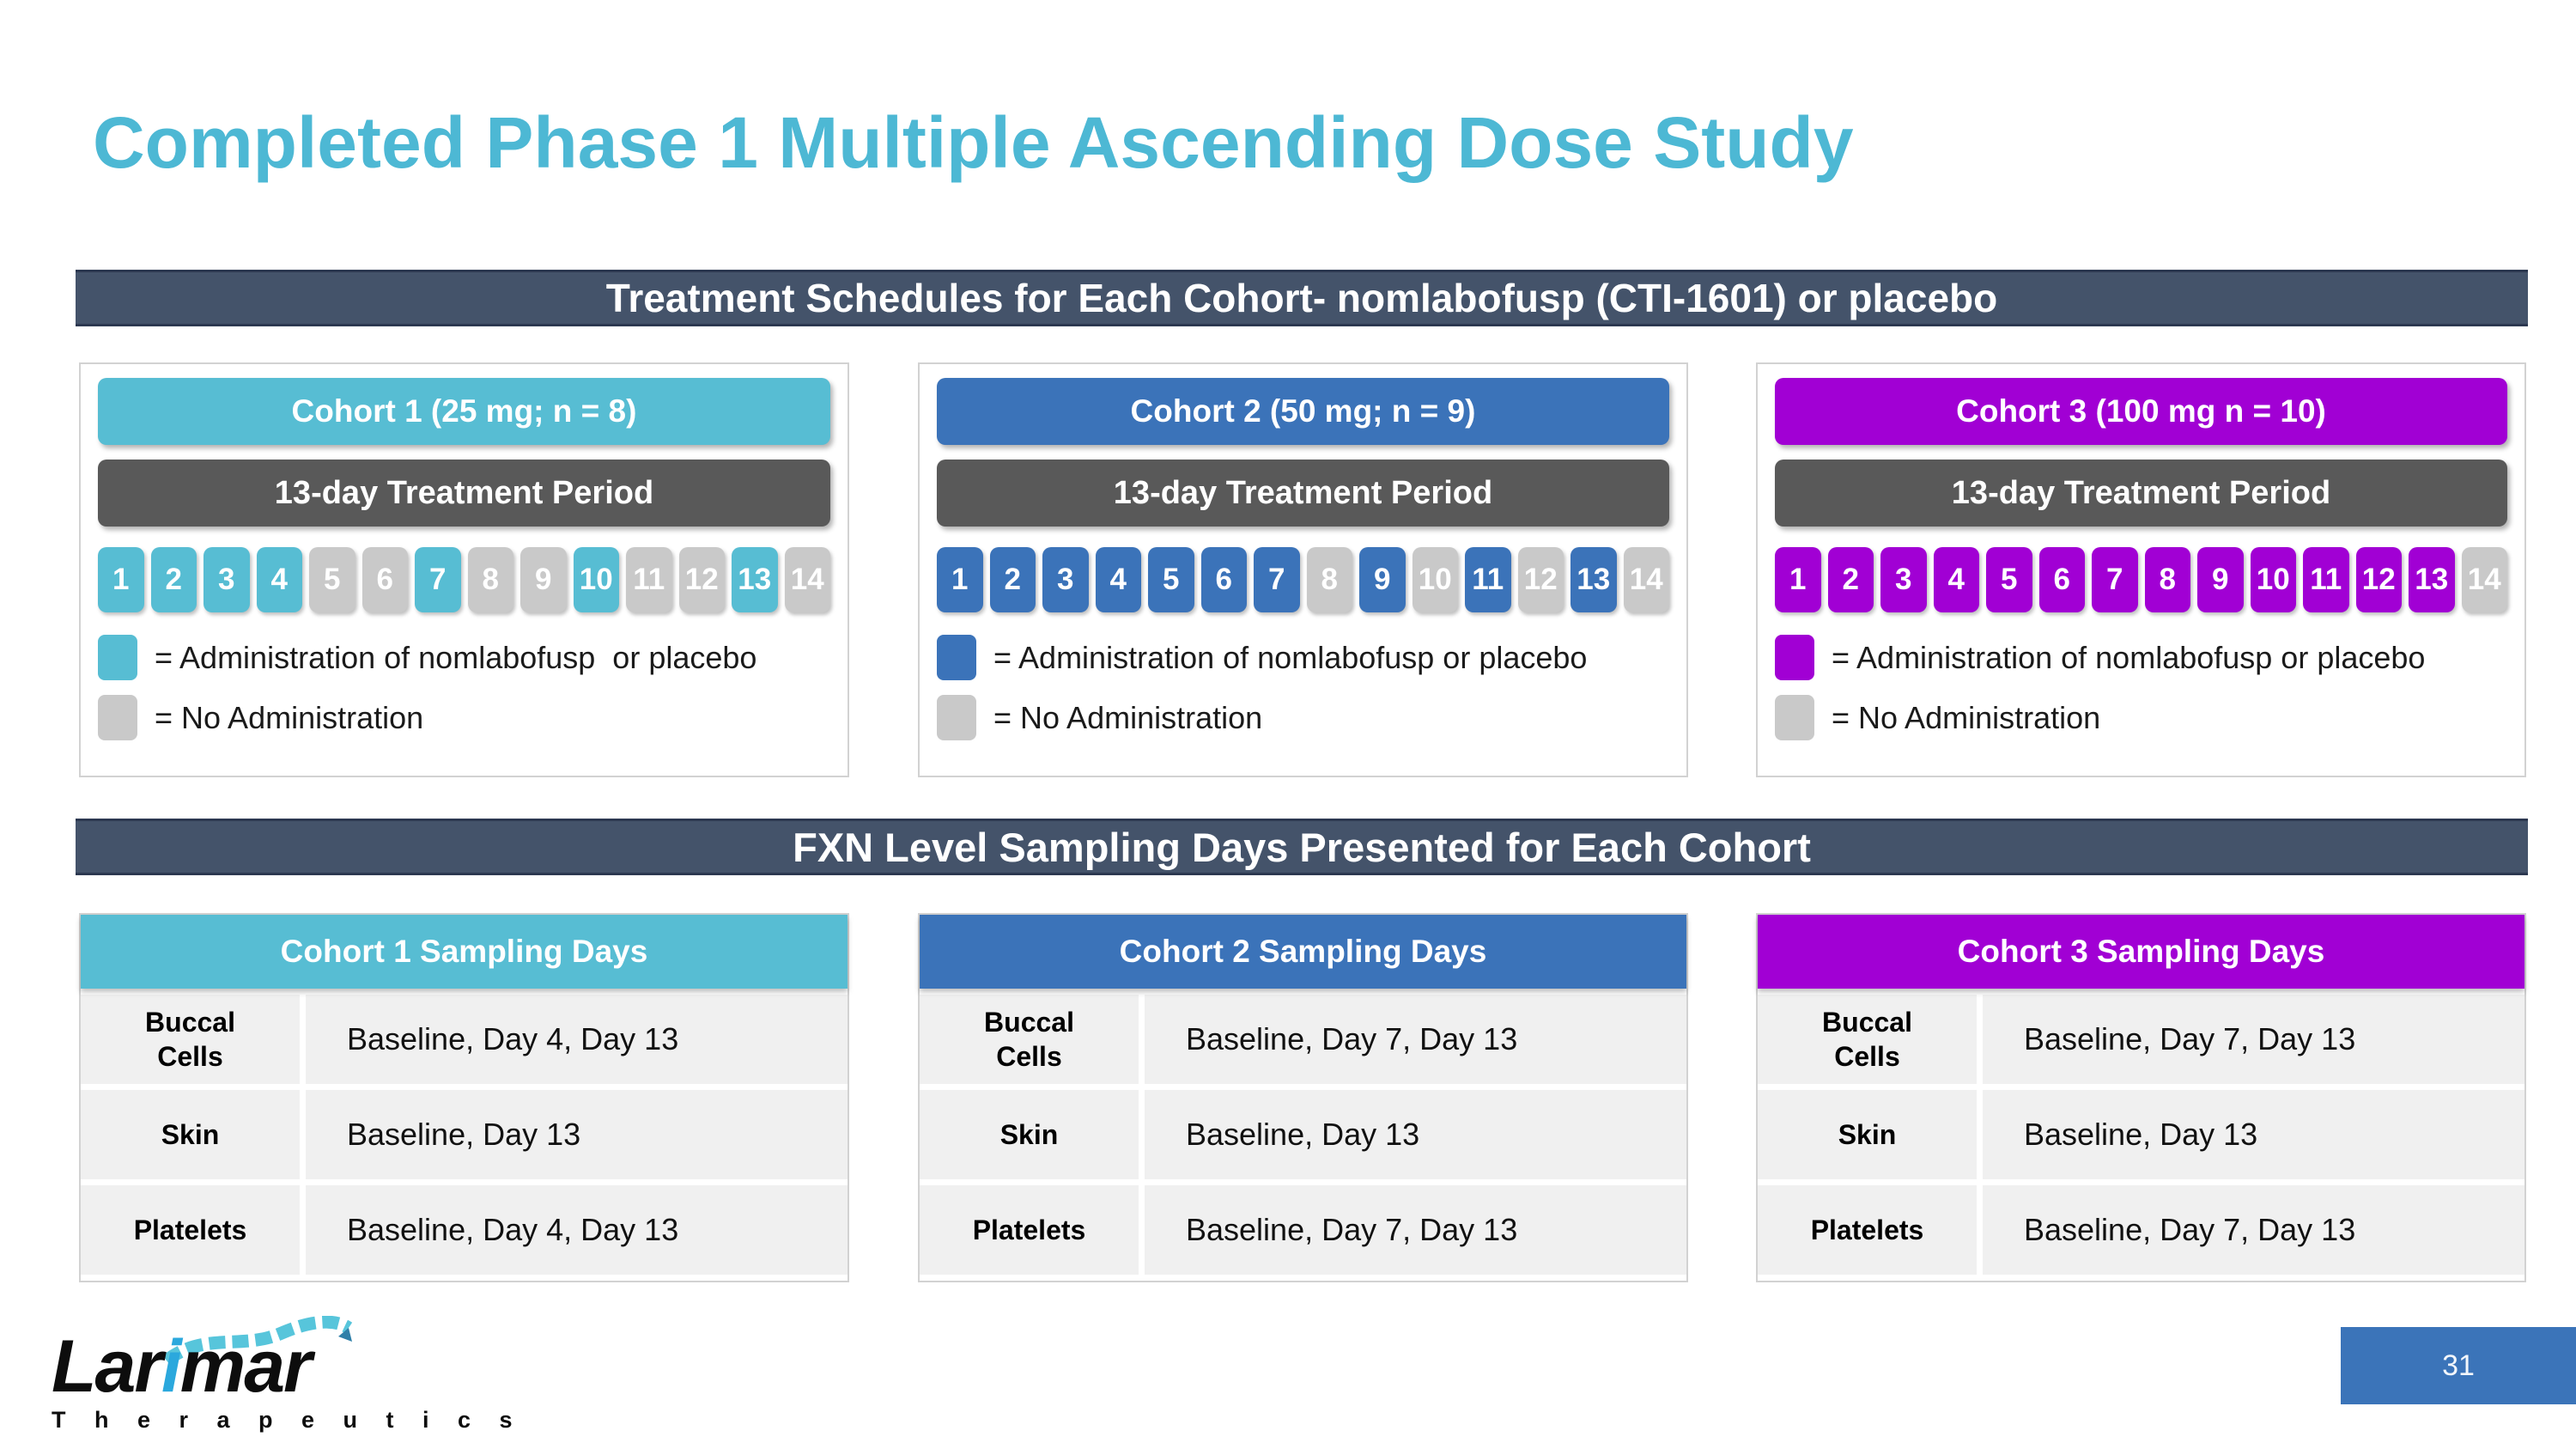  What do you see at coordinates (2141, 579) in the screenshot?
I see `cohort-3-day-row: 1 2 3 4 5 6 7 8 9 10 11 12 13 14` at bounding box center [2141, 579].